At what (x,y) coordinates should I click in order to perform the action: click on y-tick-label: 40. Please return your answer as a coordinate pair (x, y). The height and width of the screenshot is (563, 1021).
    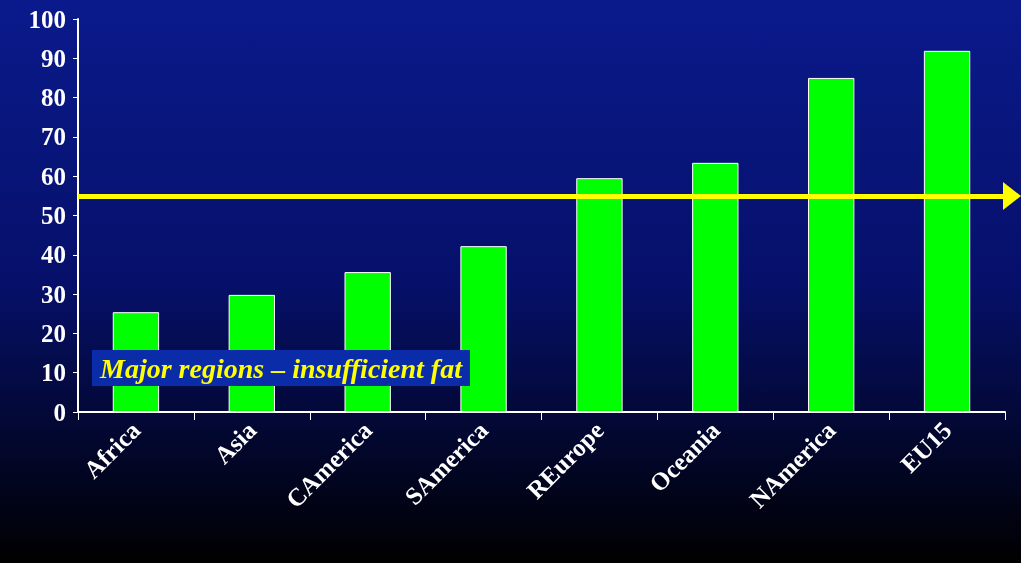
    Looking at the image, I should click on (53, 255).